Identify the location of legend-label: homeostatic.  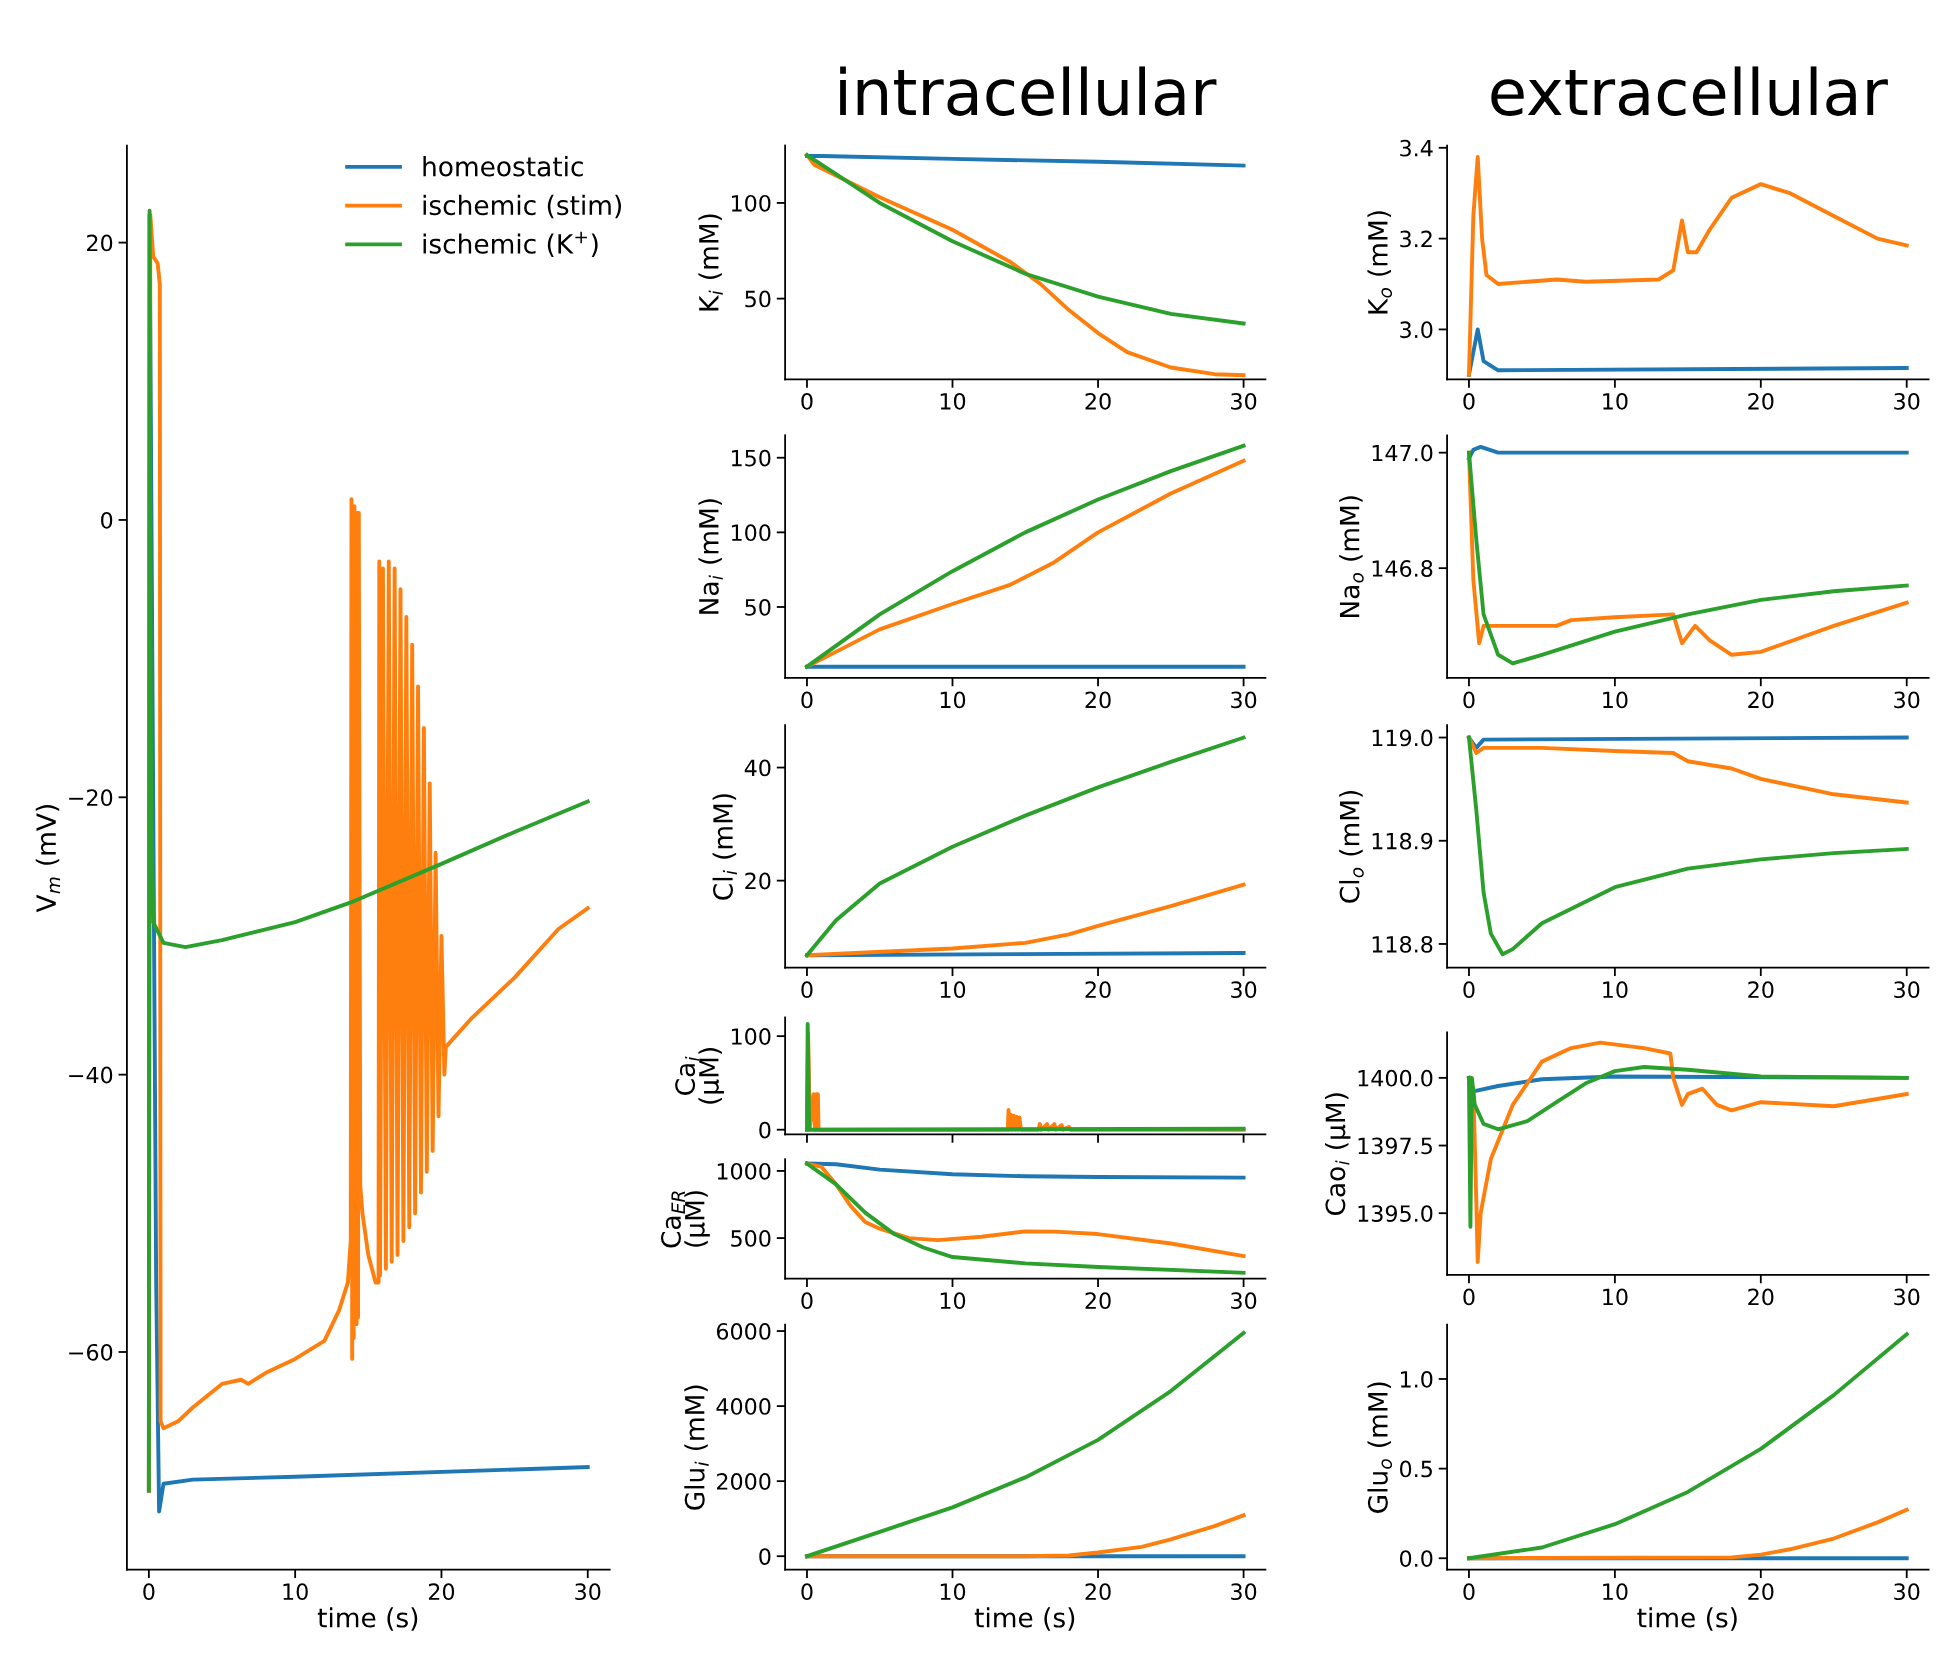
(503, 166).